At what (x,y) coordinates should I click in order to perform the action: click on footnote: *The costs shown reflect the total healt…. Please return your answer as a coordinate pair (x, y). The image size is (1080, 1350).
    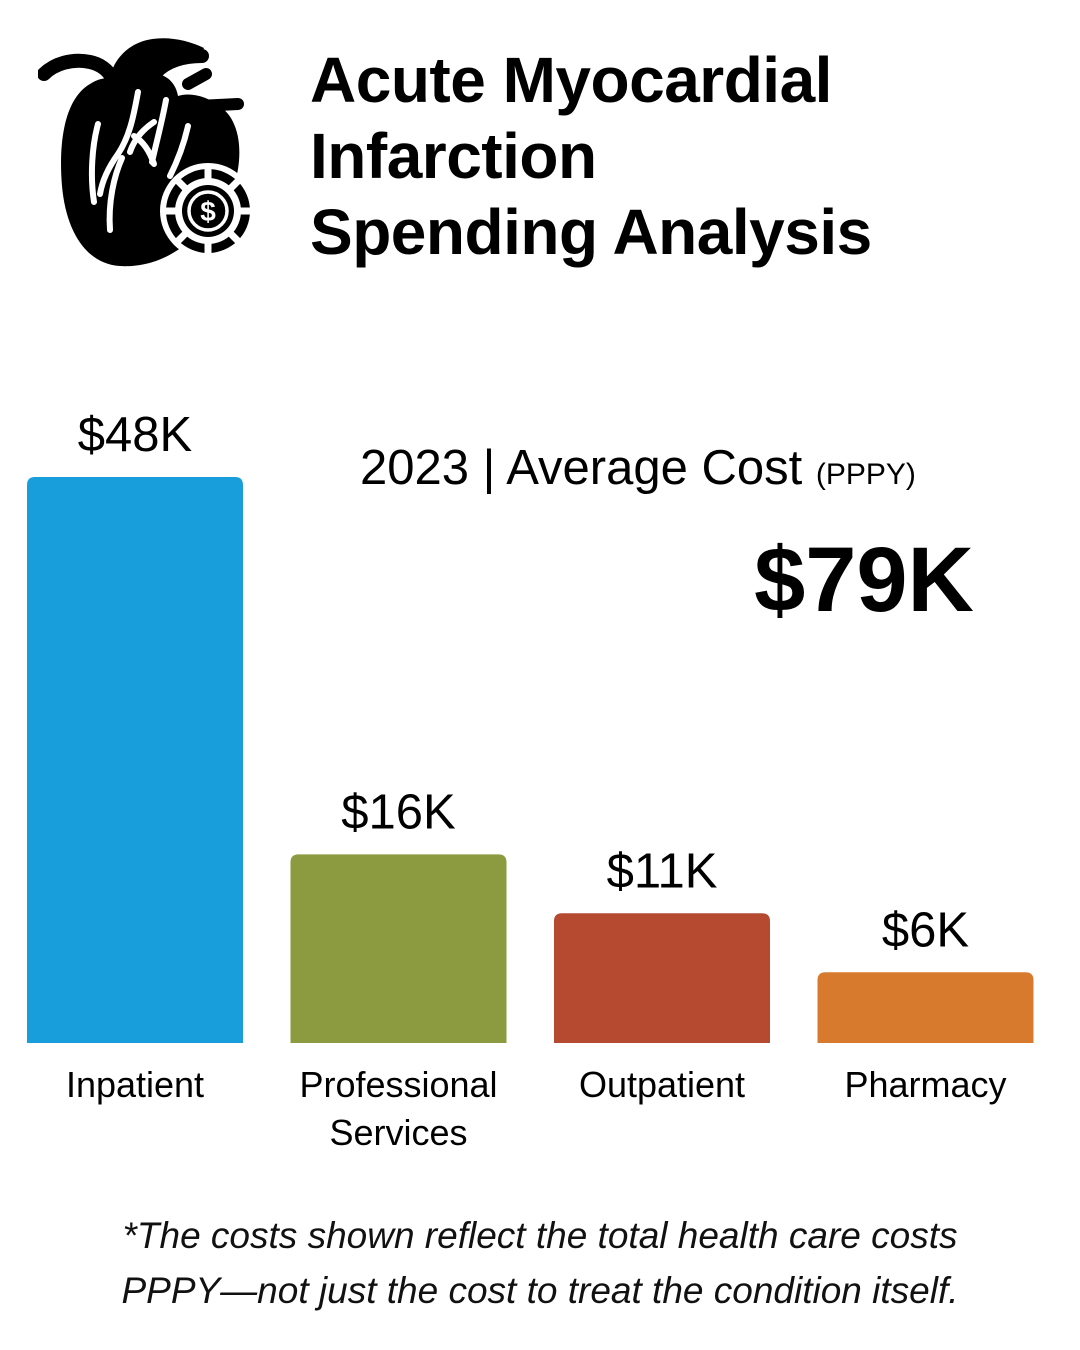
    Looking at the image, I should click on (540, 1263).